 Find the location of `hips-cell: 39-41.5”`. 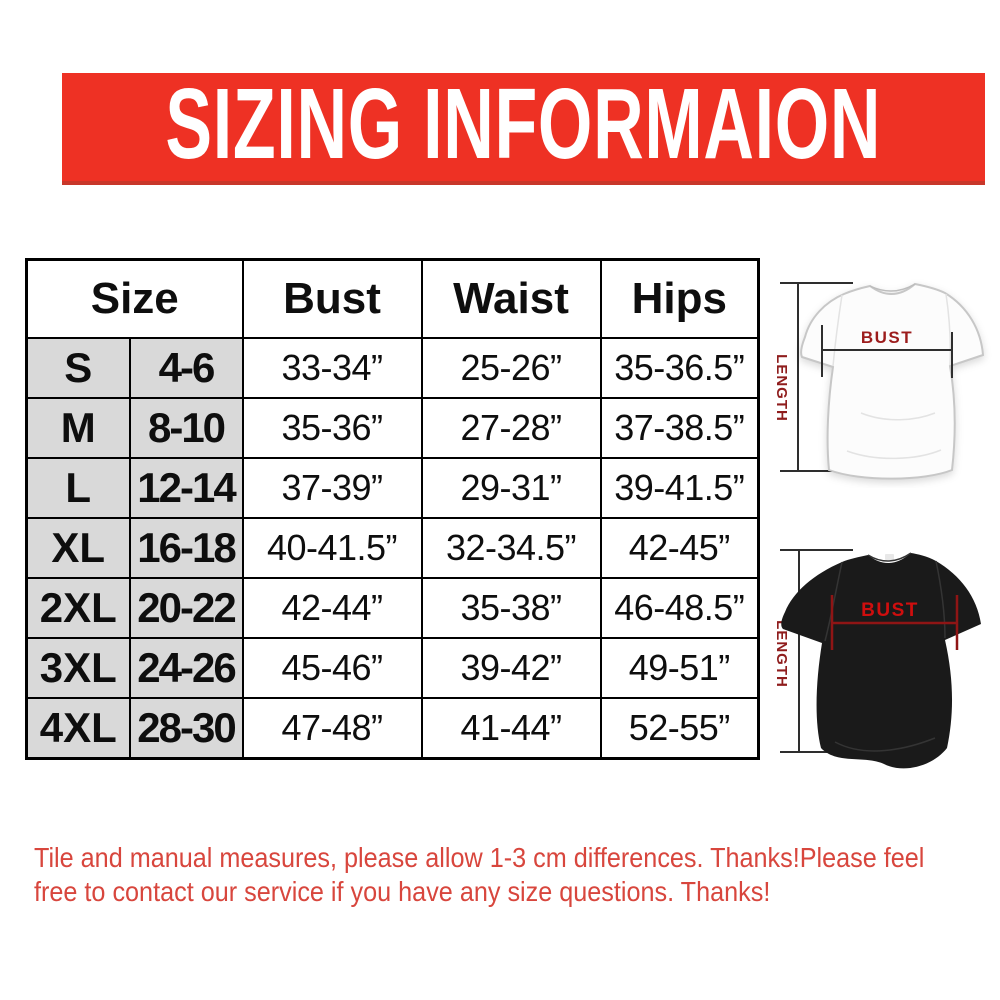

hips-cell: 39-41.5” is located at coordinates (679, 488).